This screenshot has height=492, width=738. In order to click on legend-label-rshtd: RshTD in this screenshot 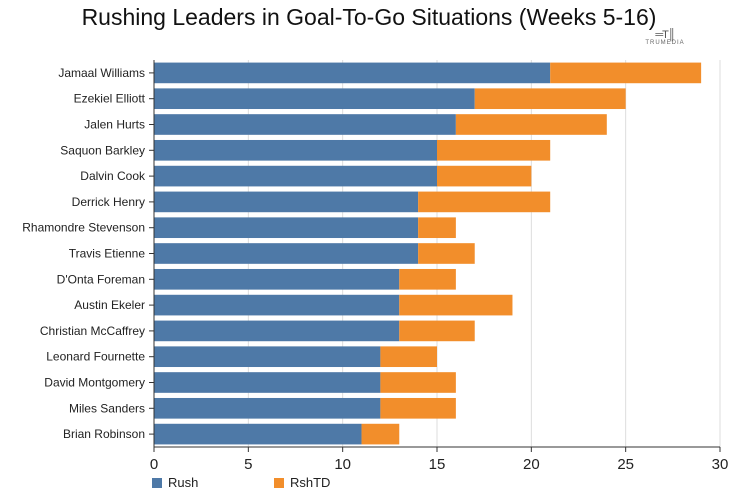, I will do `click(310, 482)`.